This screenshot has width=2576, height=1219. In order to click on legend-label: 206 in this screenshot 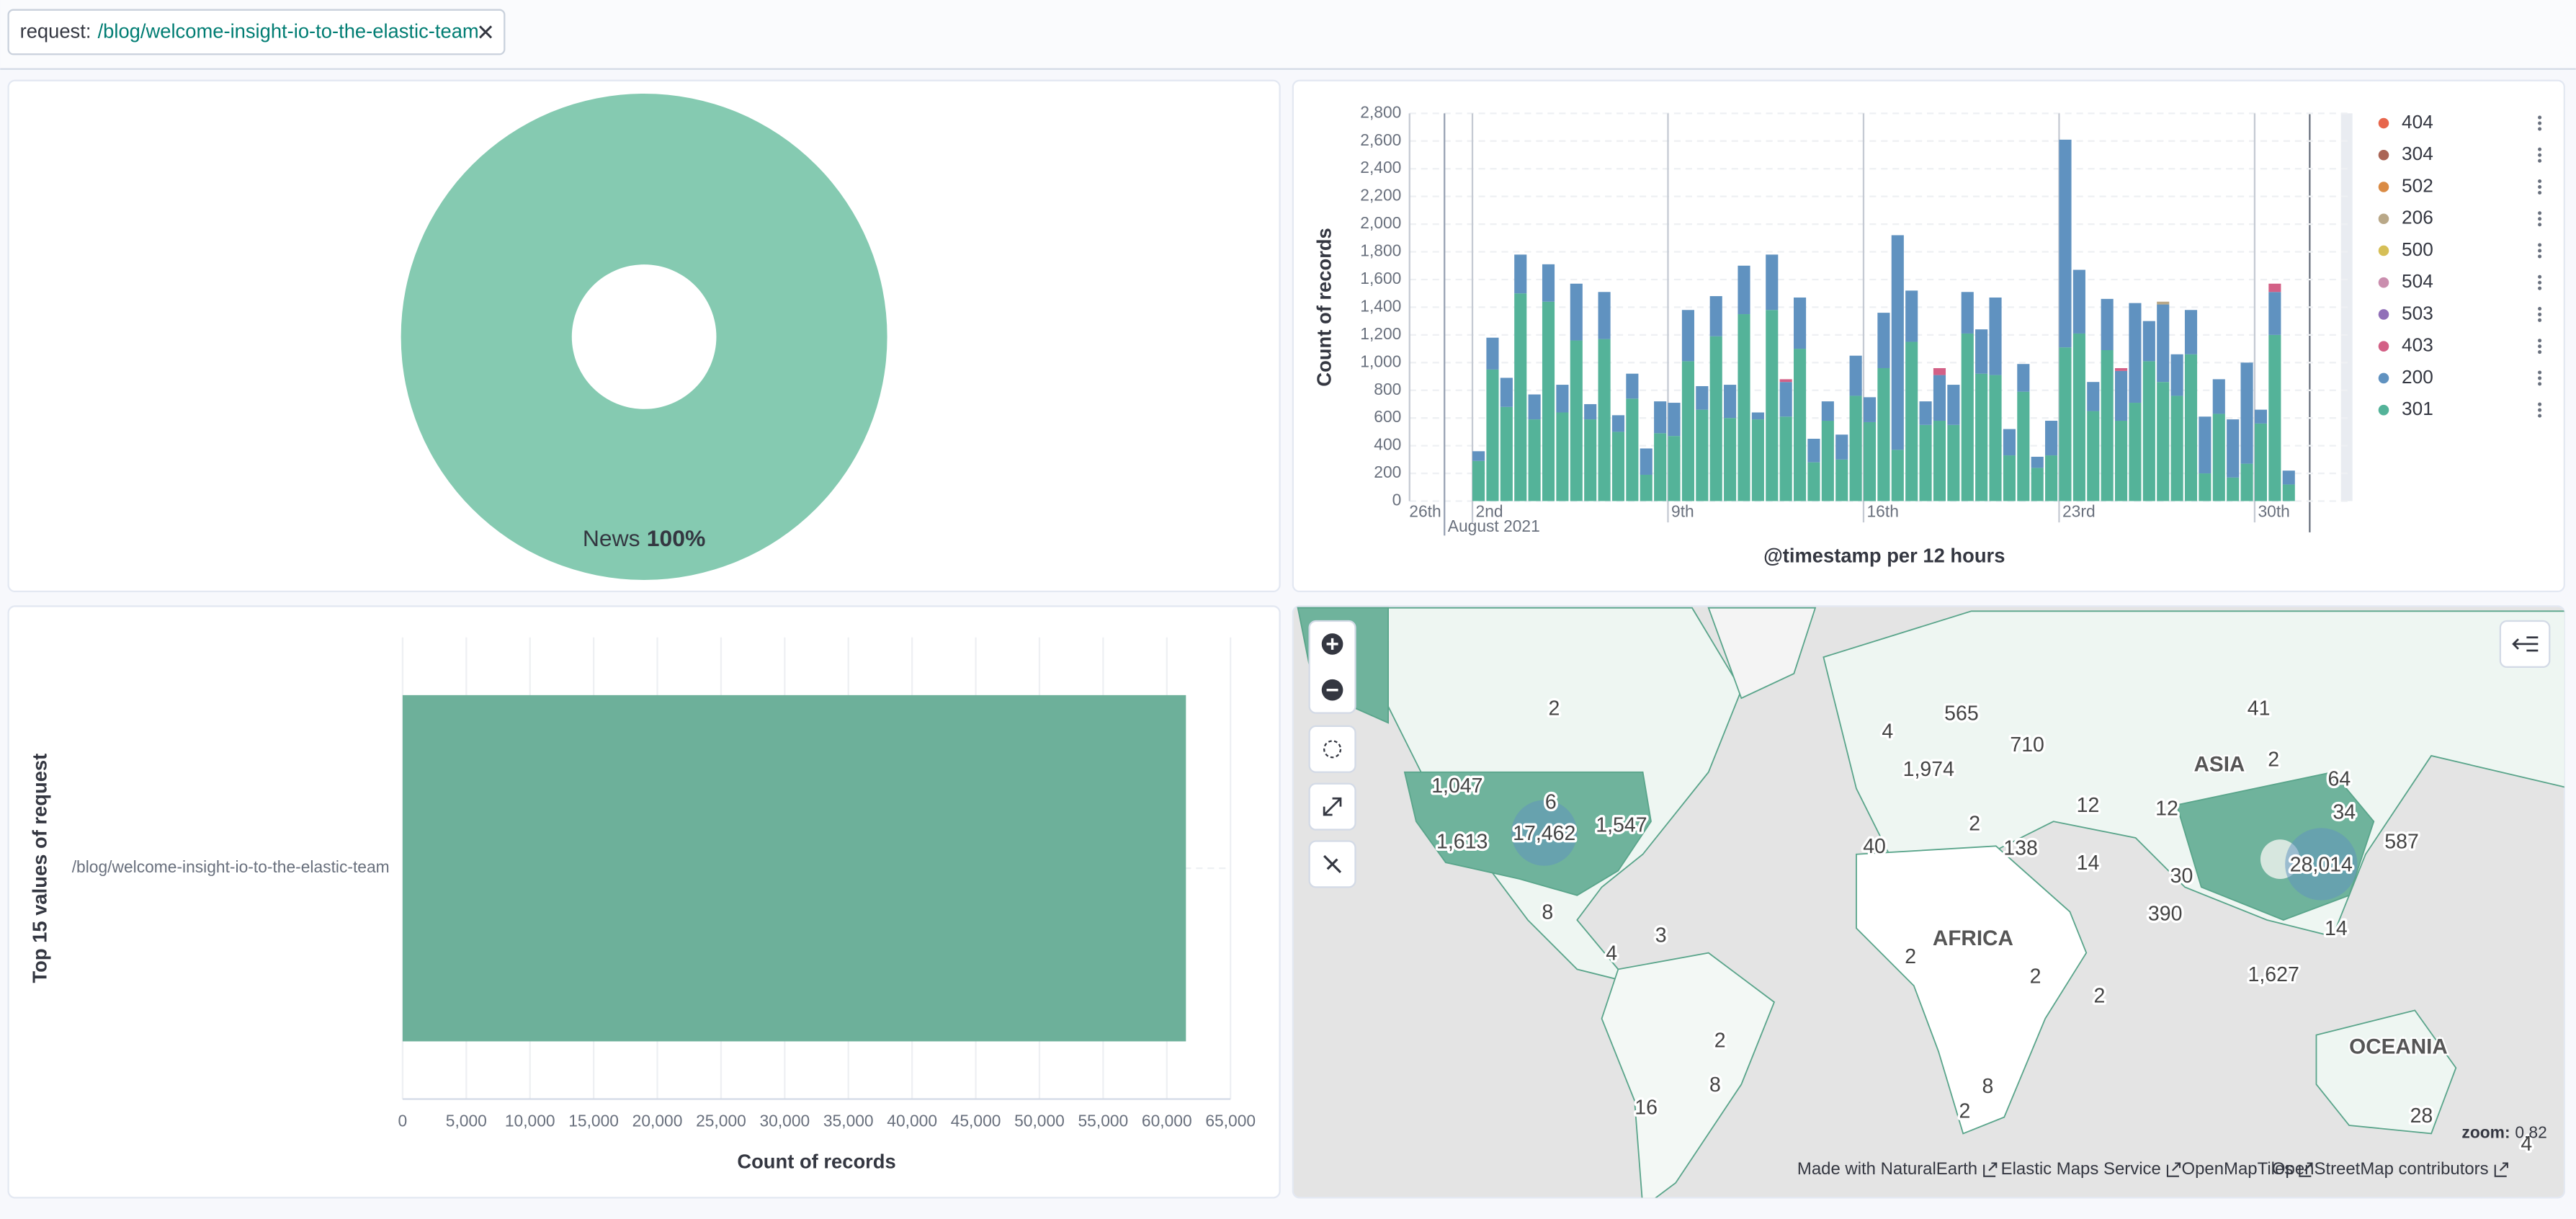, I will do `click(2417, 217)`.